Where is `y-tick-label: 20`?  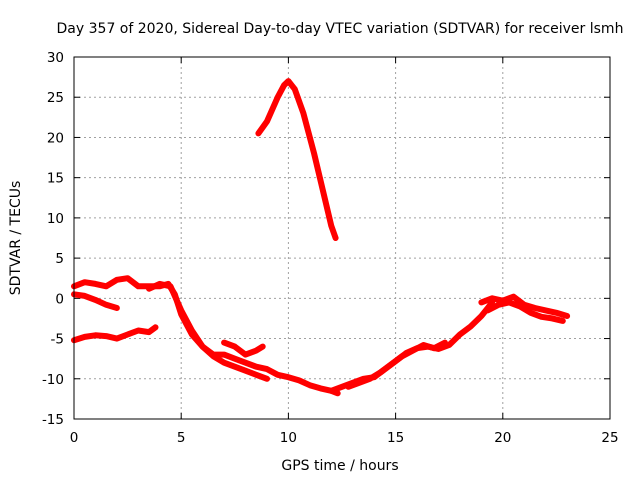 y-tick-label: 20 is located at coordinates (55, 138).